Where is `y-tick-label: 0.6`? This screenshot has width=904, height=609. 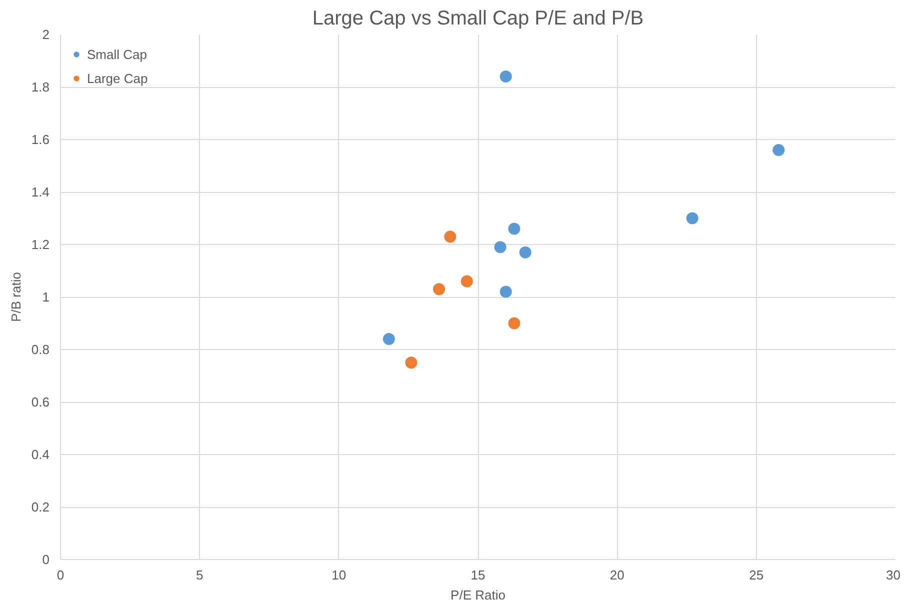 y-tick-label: 0.6 is located at coordinates (40, 402).